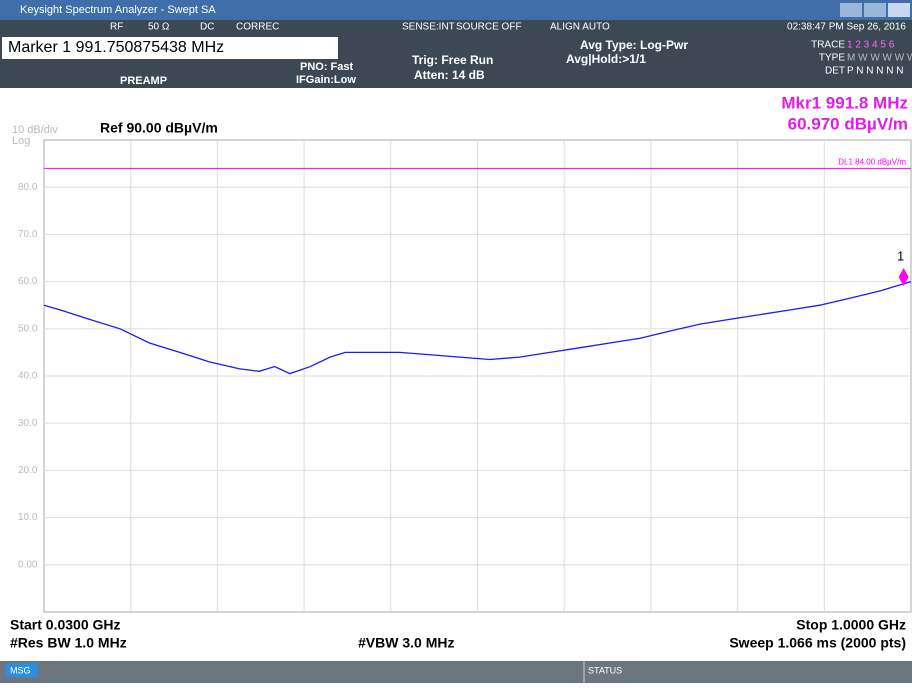 The width and height of the screenshot is (912, 688). Describe the element at coordinates (875, 71) in the screenshot. I see `det-values: P N N N N N` at that location.